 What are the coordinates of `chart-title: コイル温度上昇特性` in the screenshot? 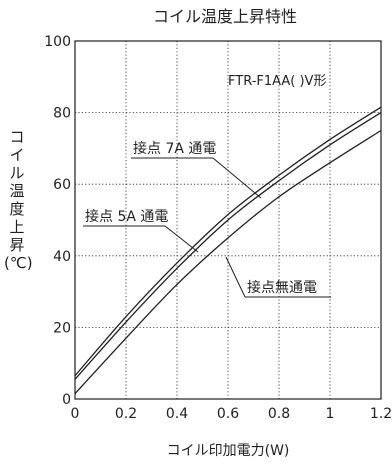 It's located at (225, 16).